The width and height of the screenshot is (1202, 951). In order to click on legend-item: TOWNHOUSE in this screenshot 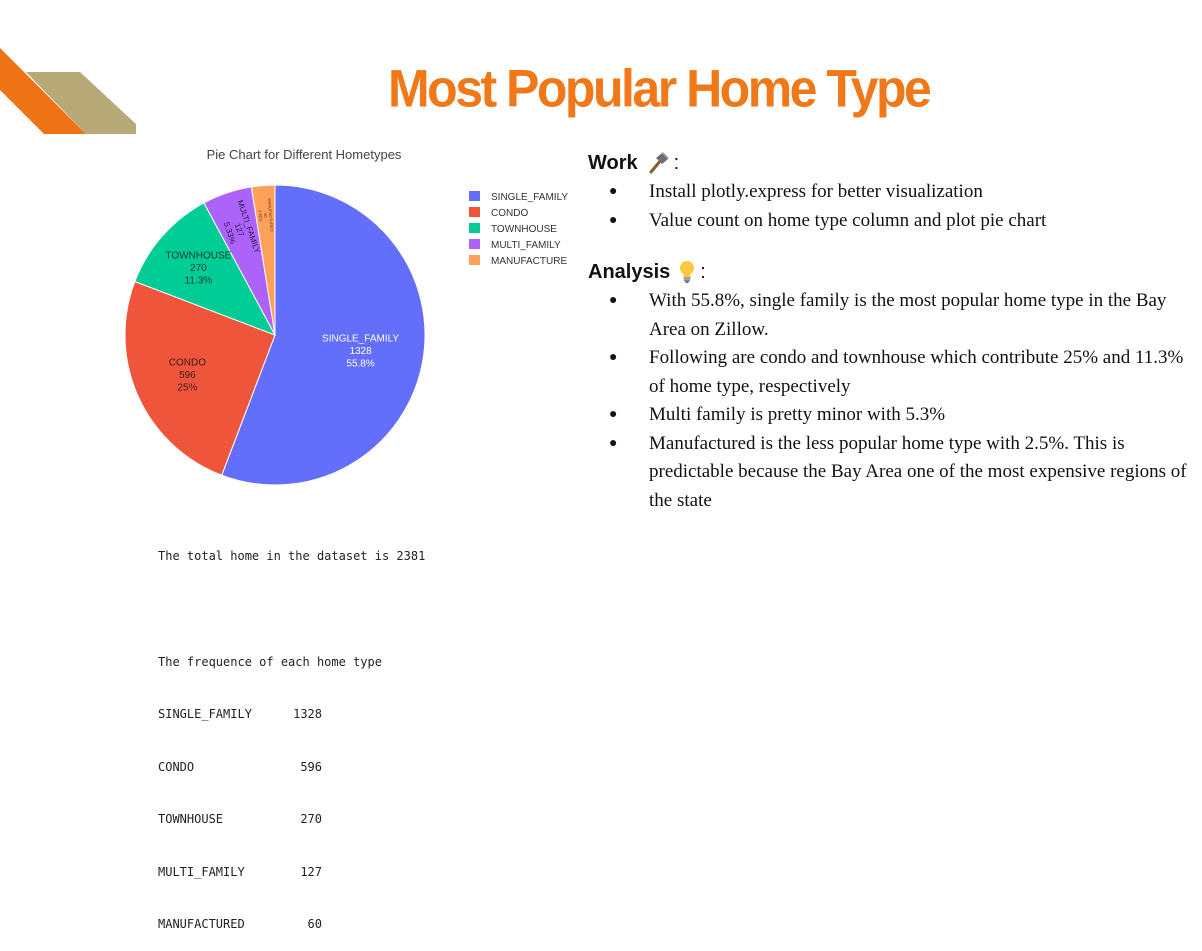, I will do `click(513, 229)`.